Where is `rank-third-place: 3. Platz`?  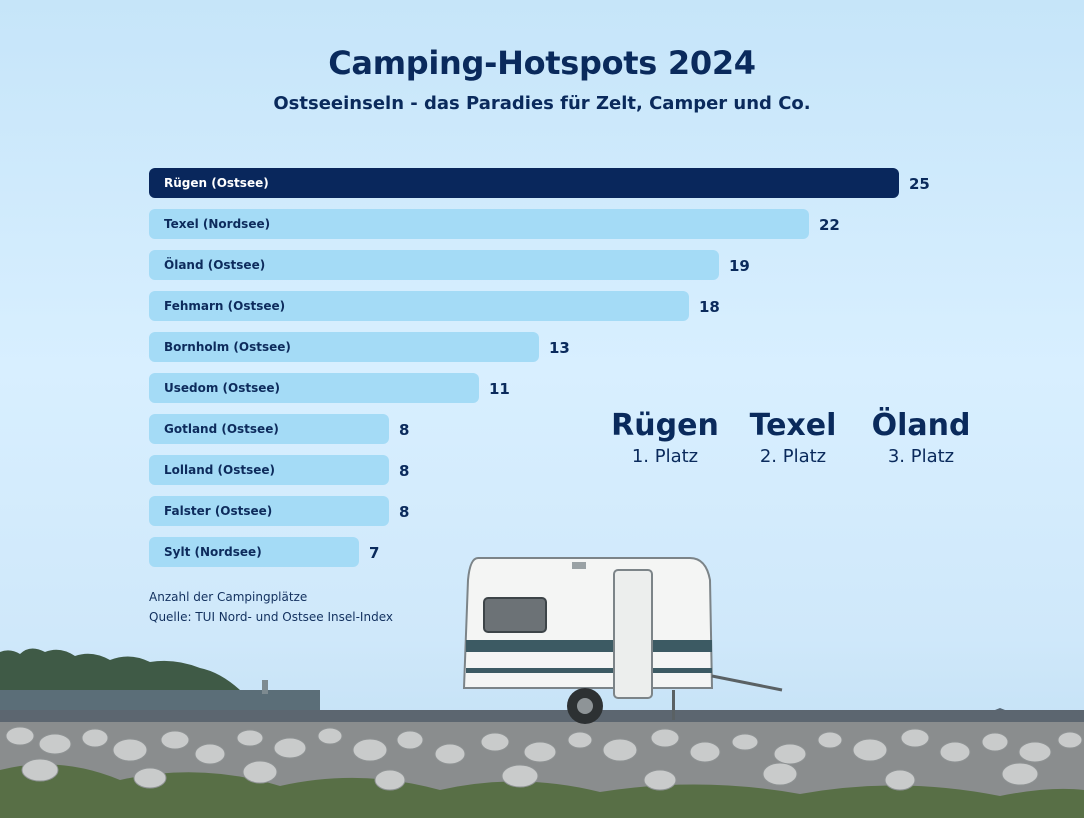
rank-third-place: 3. Platz is located at coordinates (921, 456).